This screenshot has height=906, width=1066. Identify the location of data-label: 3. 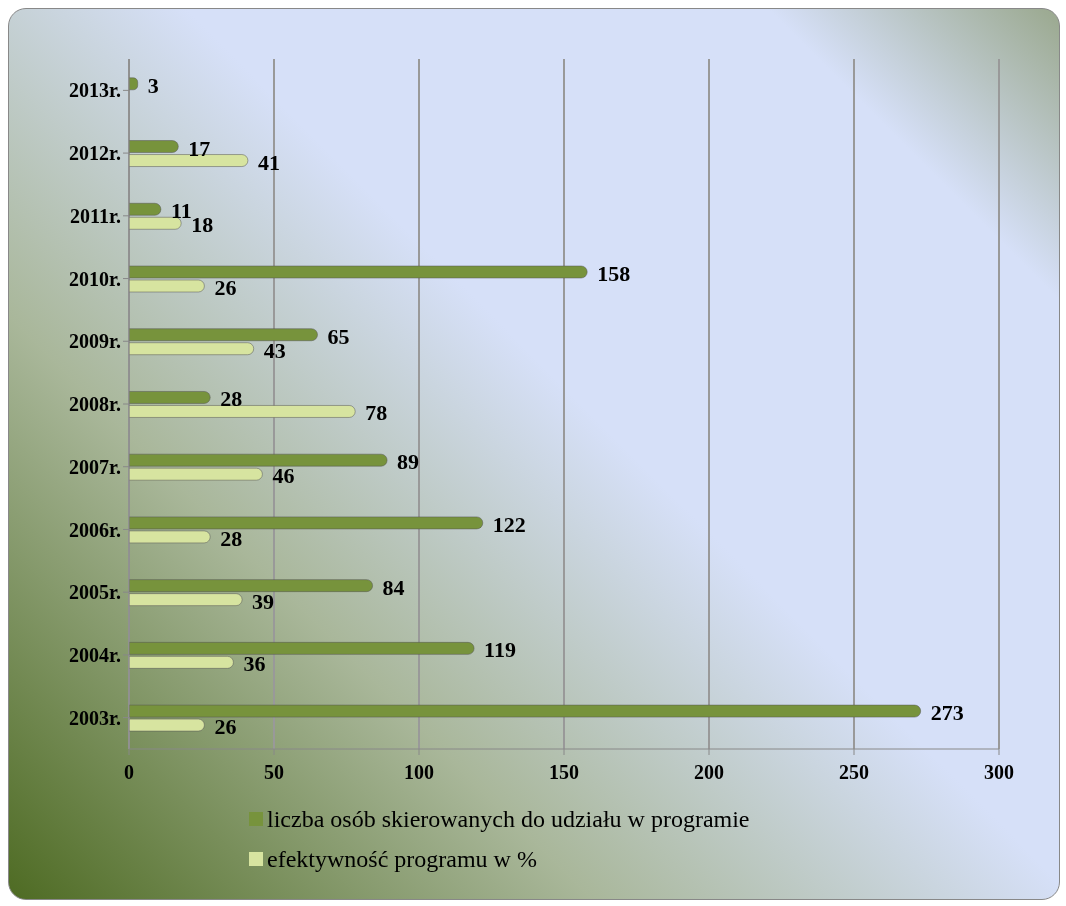
(153, 85).